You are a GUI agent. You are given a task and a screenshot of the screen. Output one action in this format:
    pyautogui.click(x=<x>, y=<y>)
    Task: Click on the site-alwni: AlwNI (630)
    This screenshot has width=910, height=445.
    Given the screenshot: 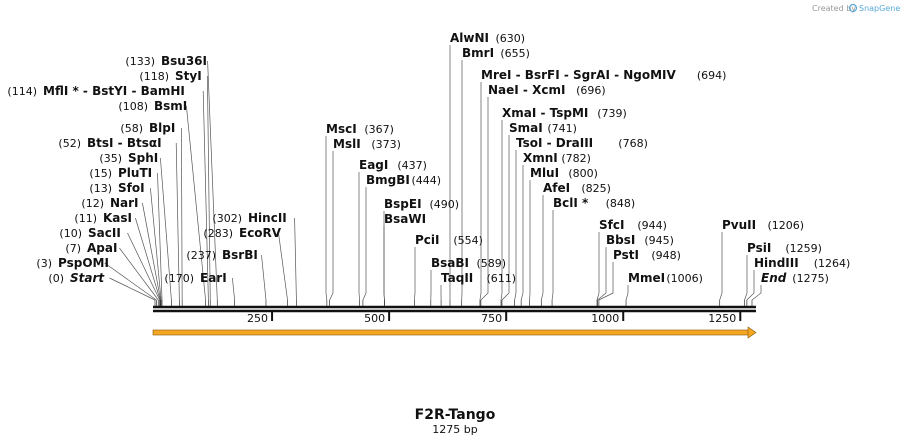 What is the action you would take?
    pyautogui.click(x=487, y=38)
    